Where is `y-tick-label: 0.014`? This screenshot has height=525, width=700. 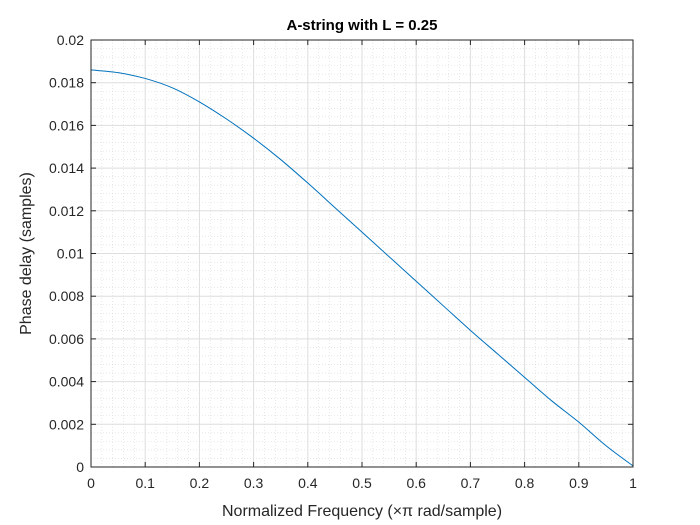
y-tick-label: 0.014 is located at coordinates (66, 168).